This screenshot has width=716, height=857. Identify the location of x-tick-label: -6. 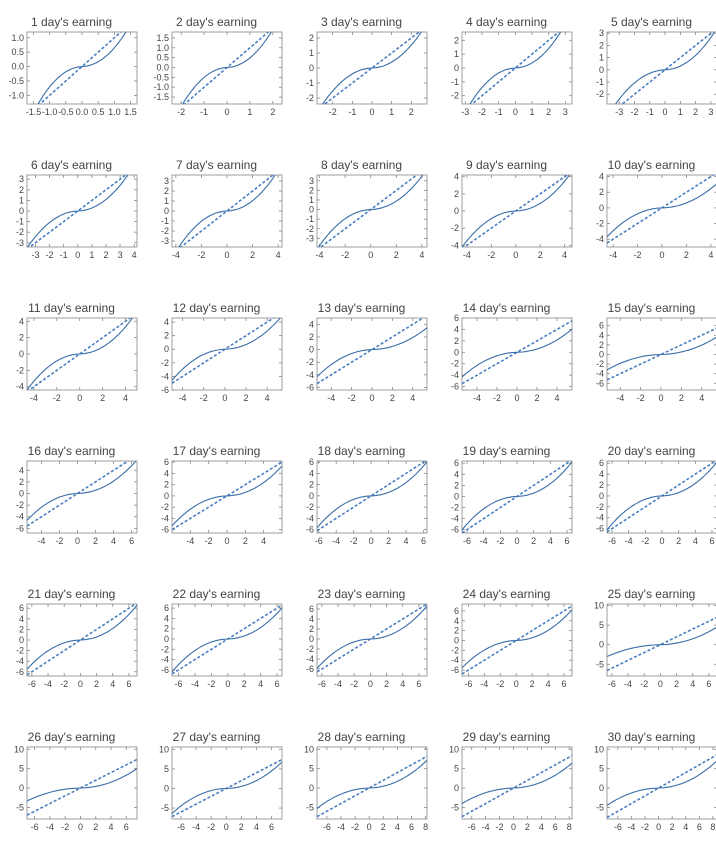
(618, 827).